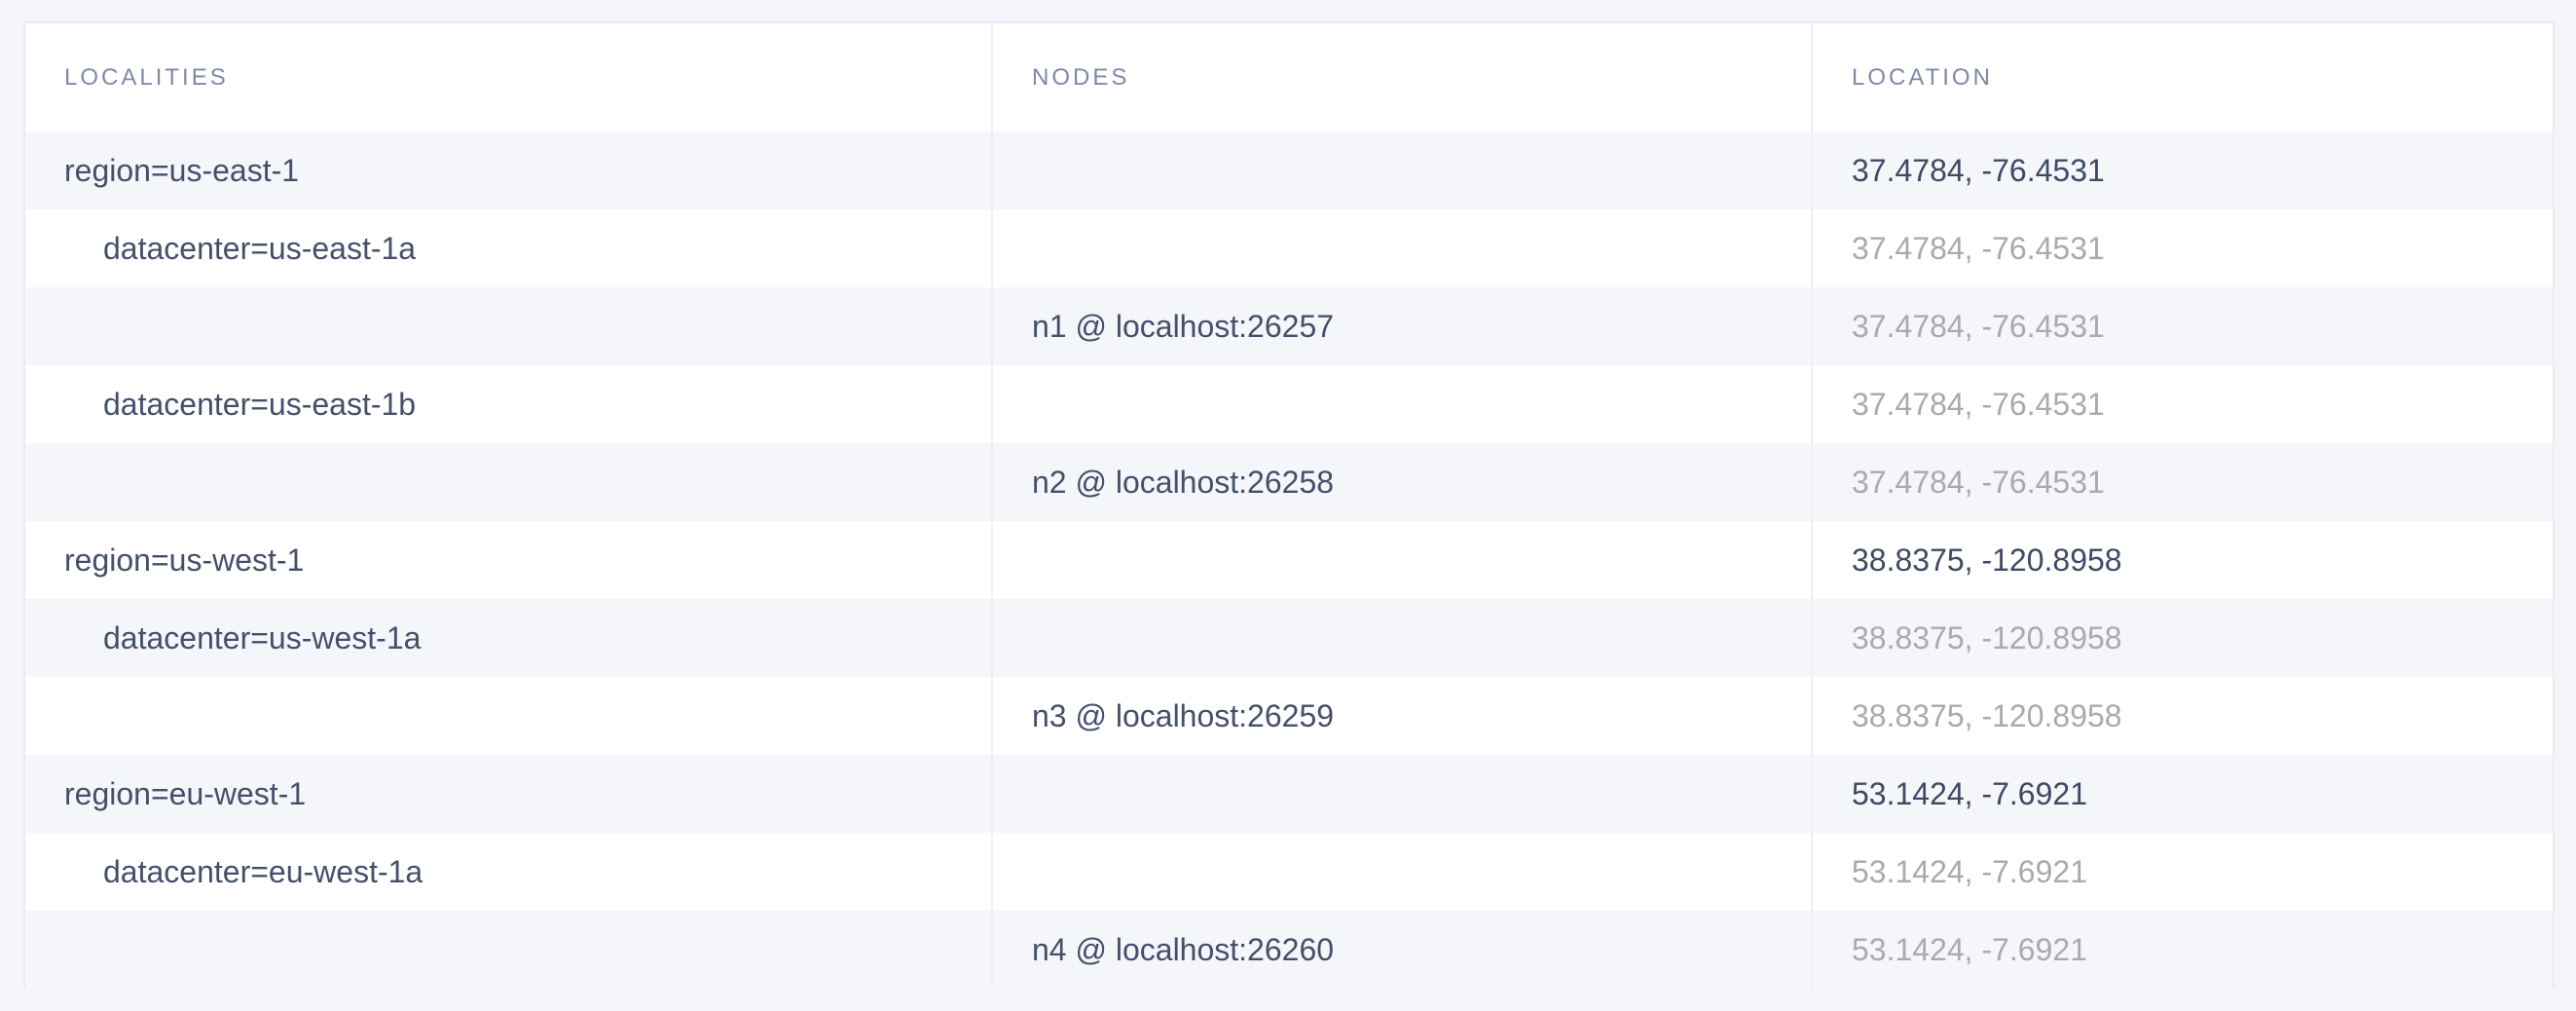 This screenshot has height=1011, width=2576. Describe the element at coordinates (1401, 482) in the screenshot. I see `nodes-cell: n2 @ localhost:26258` at that location.